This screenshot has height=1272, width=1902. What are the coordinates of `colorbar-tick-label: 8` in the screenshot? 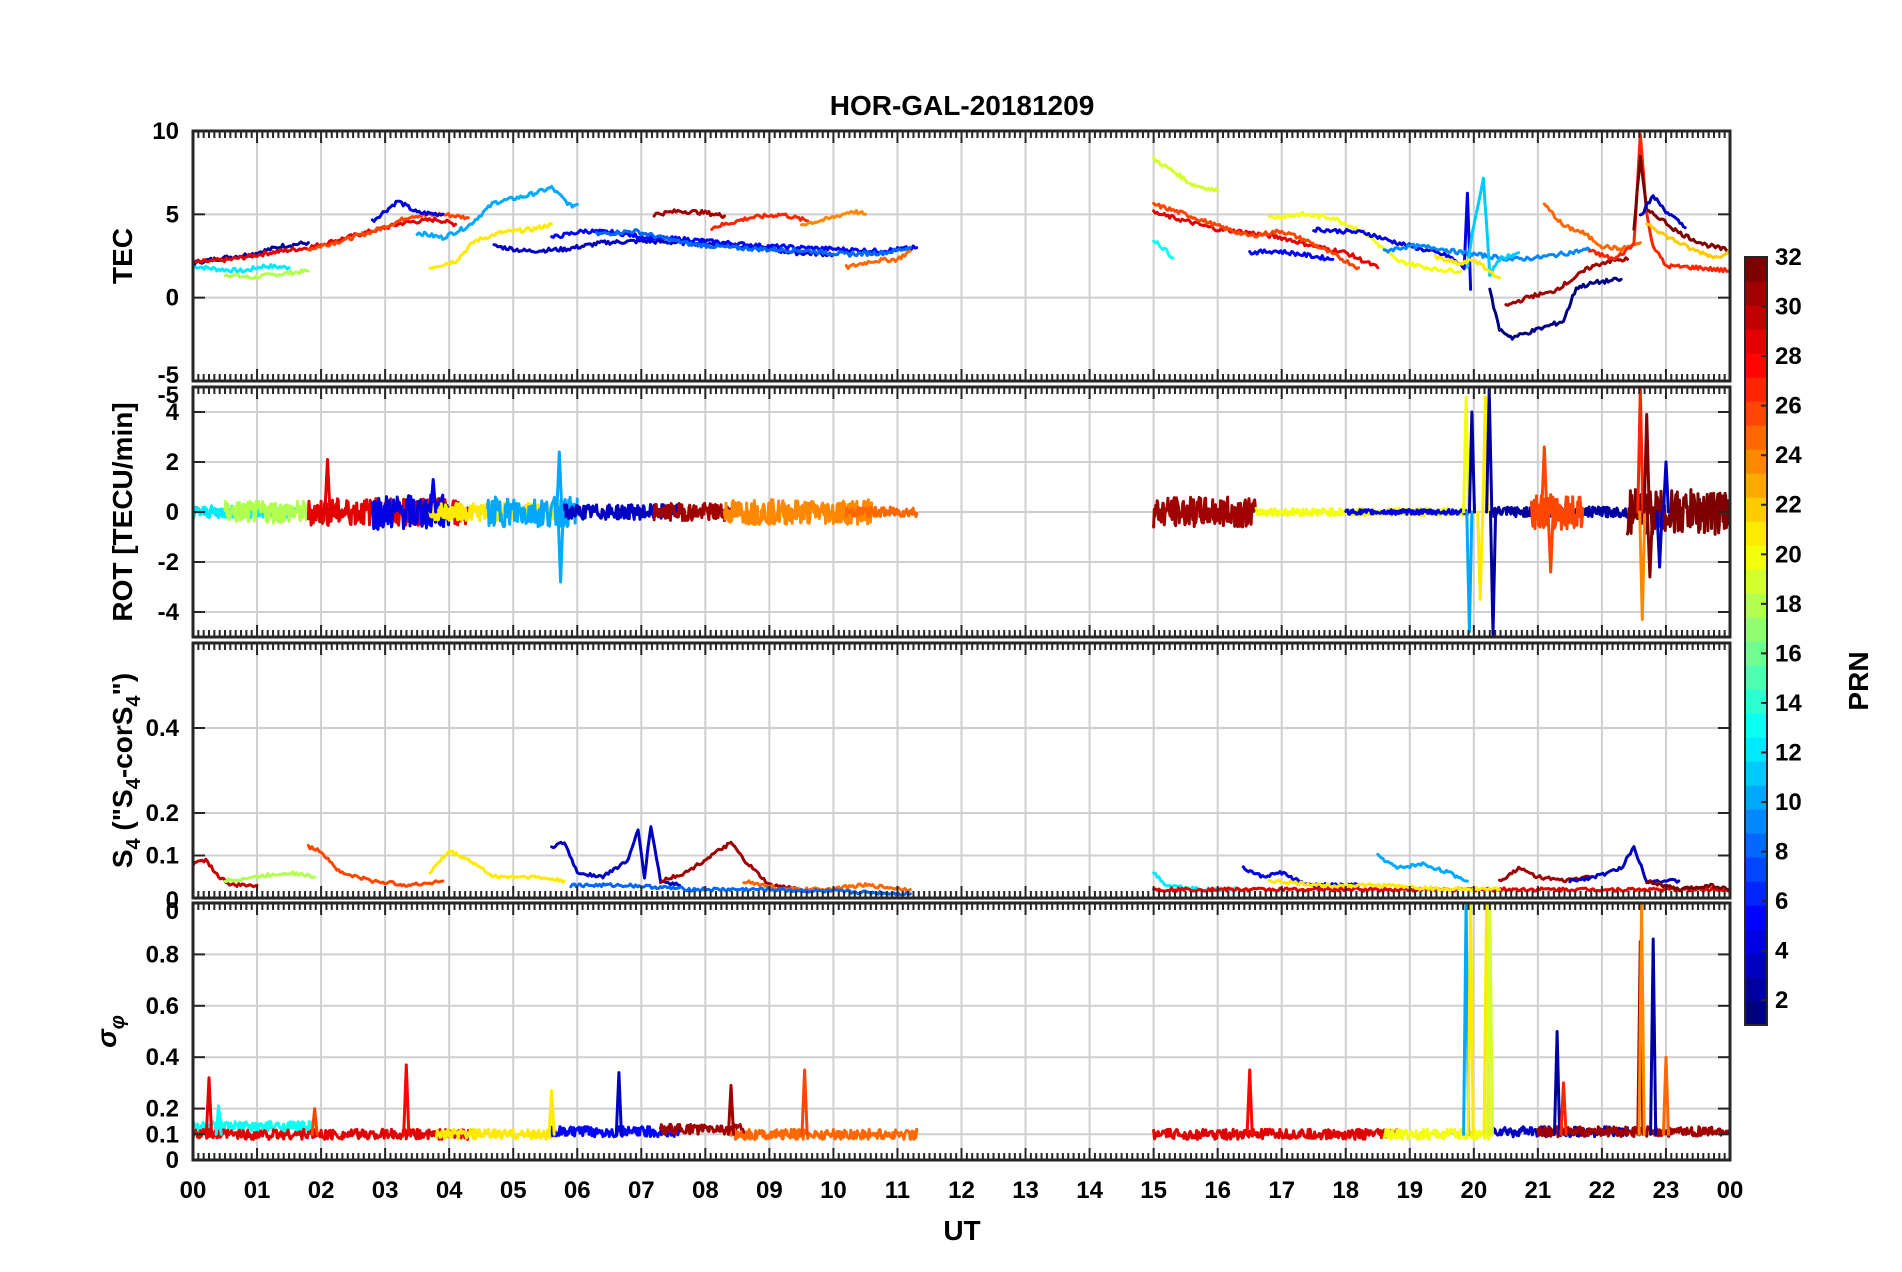 It's located at (1781, 852).